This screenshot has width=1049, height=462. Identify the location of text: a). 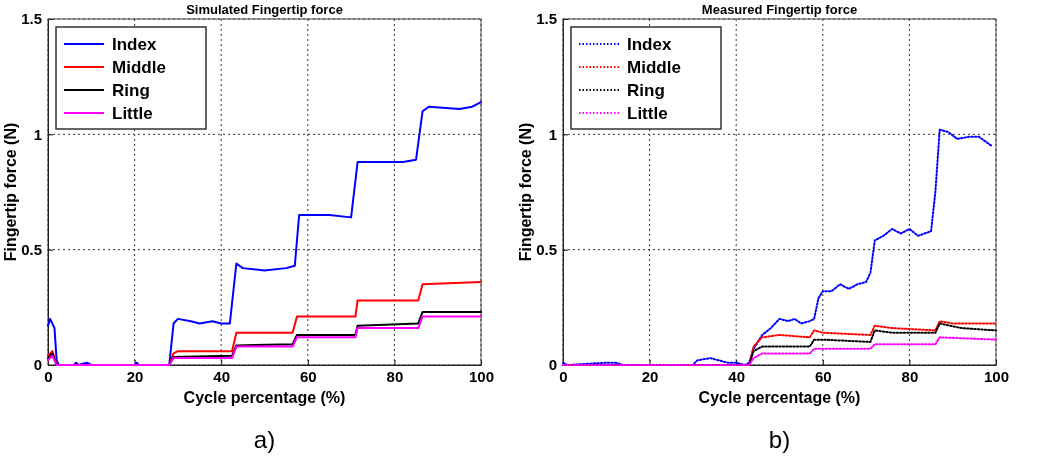
(264, 439).